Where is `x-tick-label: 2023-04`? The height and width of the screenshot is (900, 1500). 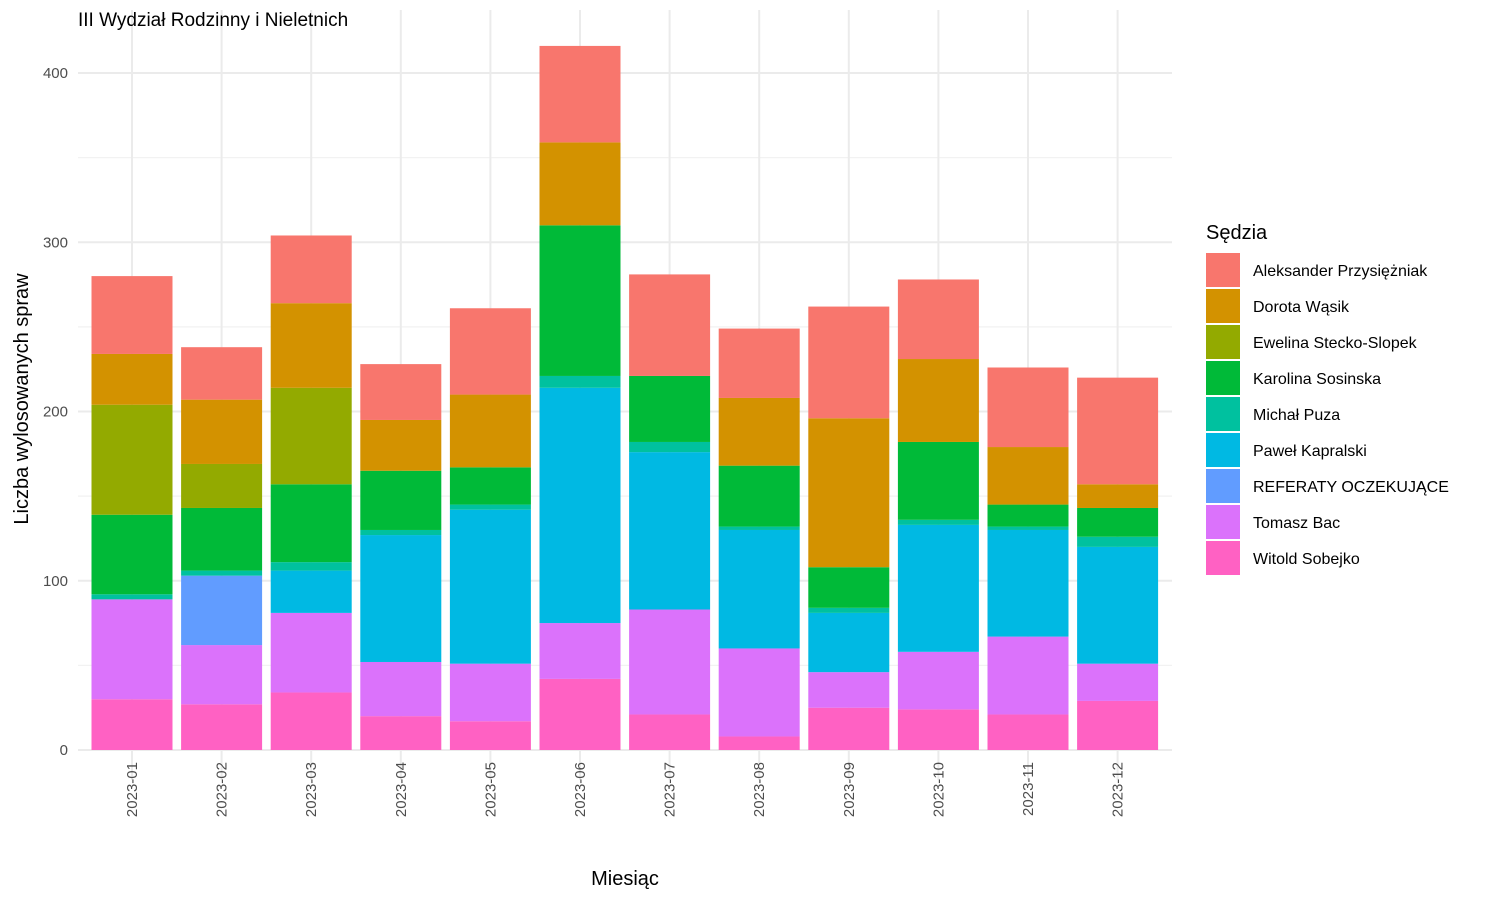 x-tick-label: 2023-04 is located at coordinates (401, 789).